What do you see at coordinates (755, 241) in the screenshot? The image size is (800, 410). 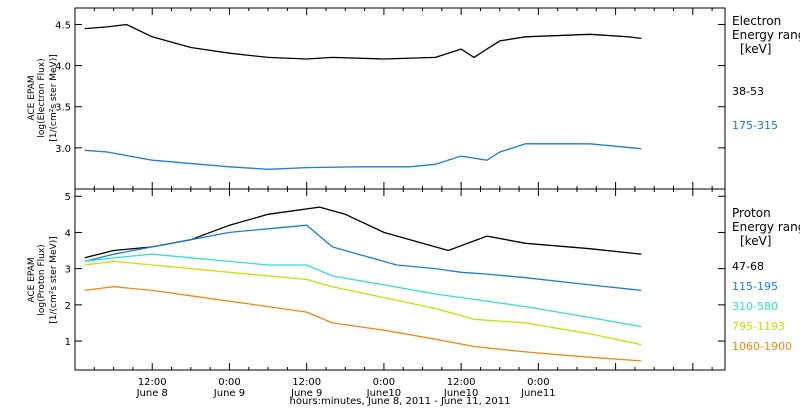 I see `proton-legend-title-3: [keV]` at bounding box center [755, 241].